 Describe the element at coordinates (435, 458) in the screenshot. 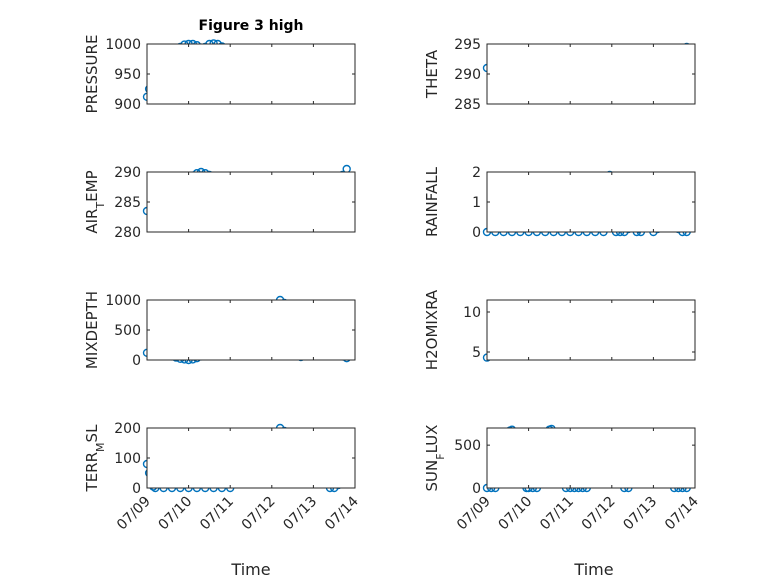

I see `y-axis-label: SUNFLUX` at that location.